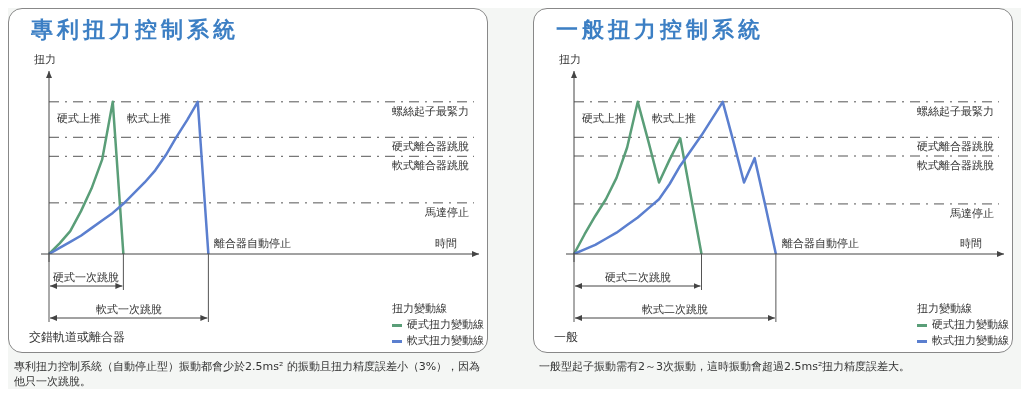  Describe the element at coordinates (77, 337) in the screenshot. I see `text: 交錯軌道或離合器` at that location.